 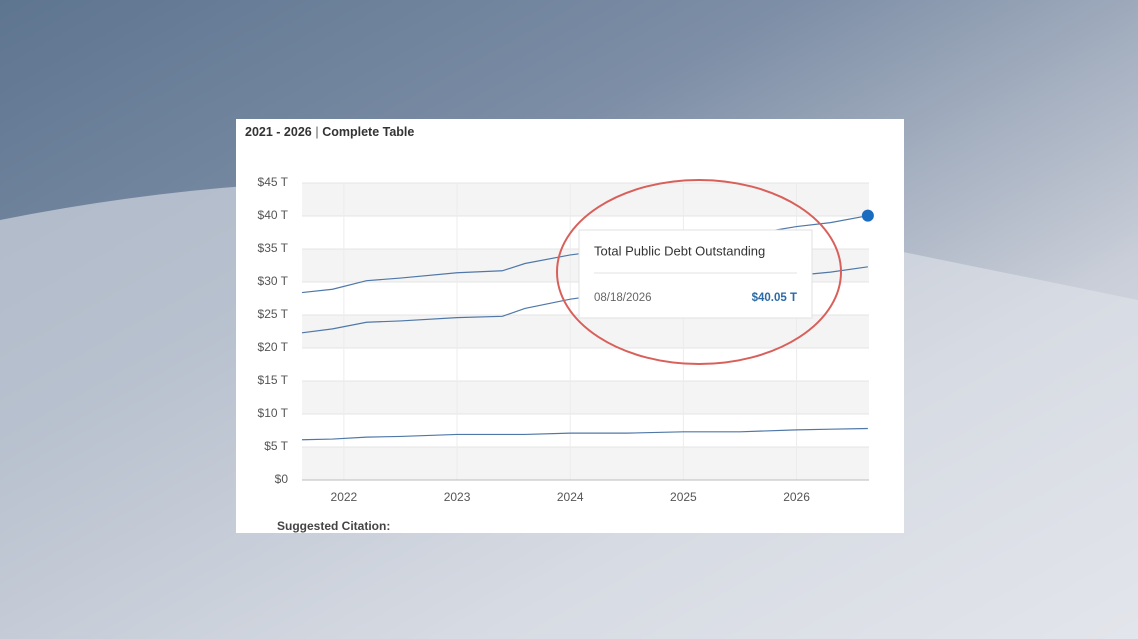 I want to click on tooltip-box, so click(x=695, y=274).